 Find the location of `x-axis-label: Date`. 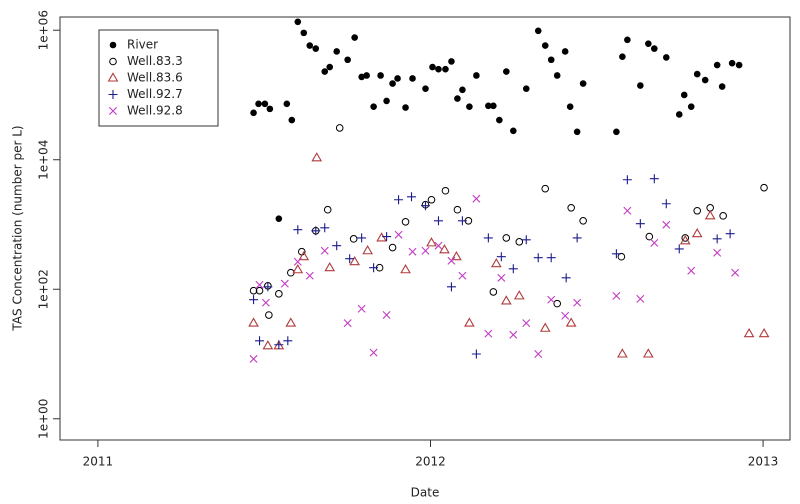

x-axis-label: Date is located at coordinates (425, 493).